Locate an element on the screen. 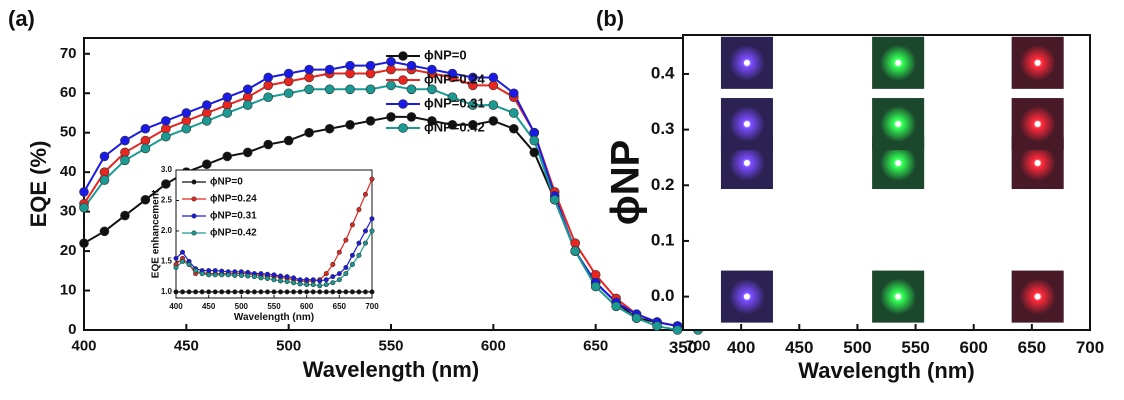  x-tick-label: 600 is located at coordinates (493, 345).